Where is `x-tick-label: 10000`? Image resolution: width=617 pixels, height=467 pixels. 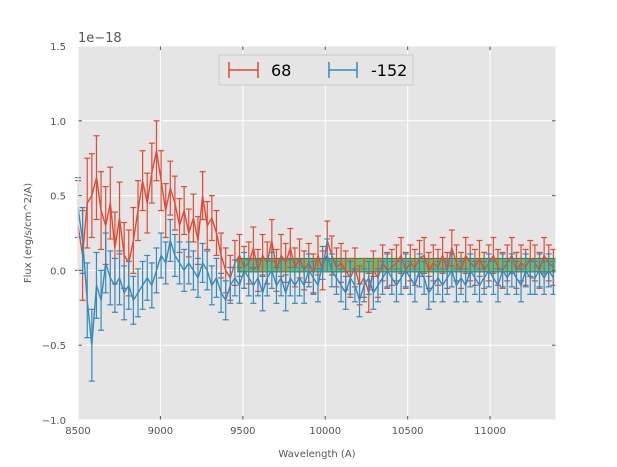 x-tick-label: 10000 is located at coordinates (325, 431).